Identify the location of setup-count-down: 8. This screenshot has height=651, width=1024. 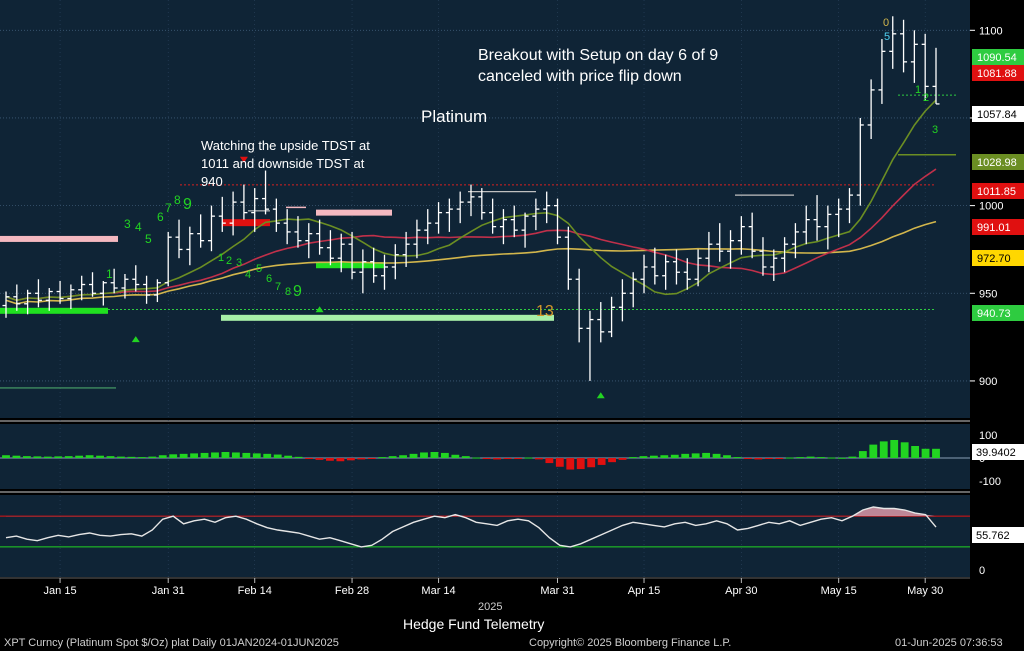
(288, 292).